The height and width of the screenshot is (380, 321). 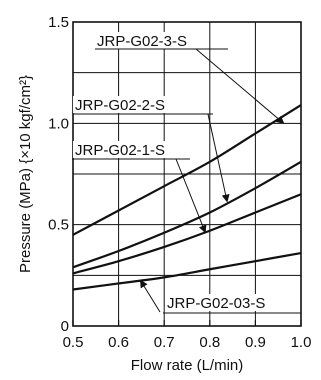 What do you see at coordinates (209, 342) in the screenshot?
I see `x-tick-label: 0.8` at bounding box center [209, 342].